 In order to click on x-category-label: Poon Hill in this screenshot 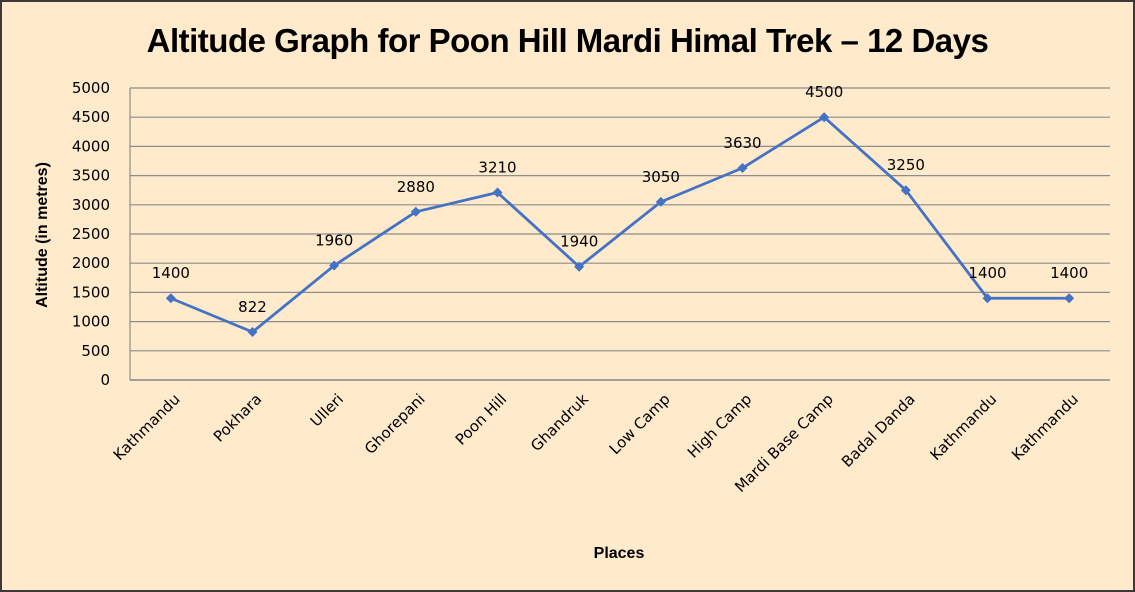, I will do `click(481, 419)`.